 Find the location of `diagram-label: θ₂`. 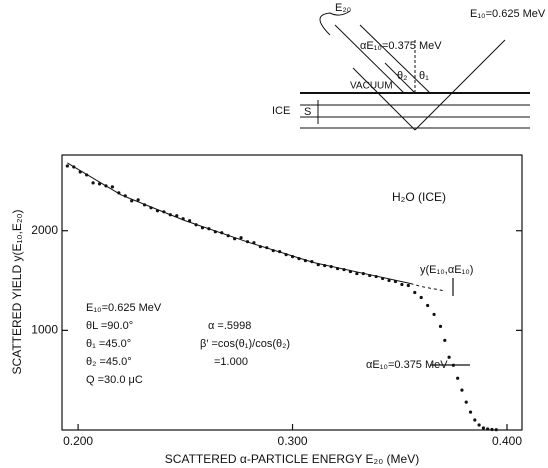

diagram-label: θ₂ is located at coordinates (402, 76).